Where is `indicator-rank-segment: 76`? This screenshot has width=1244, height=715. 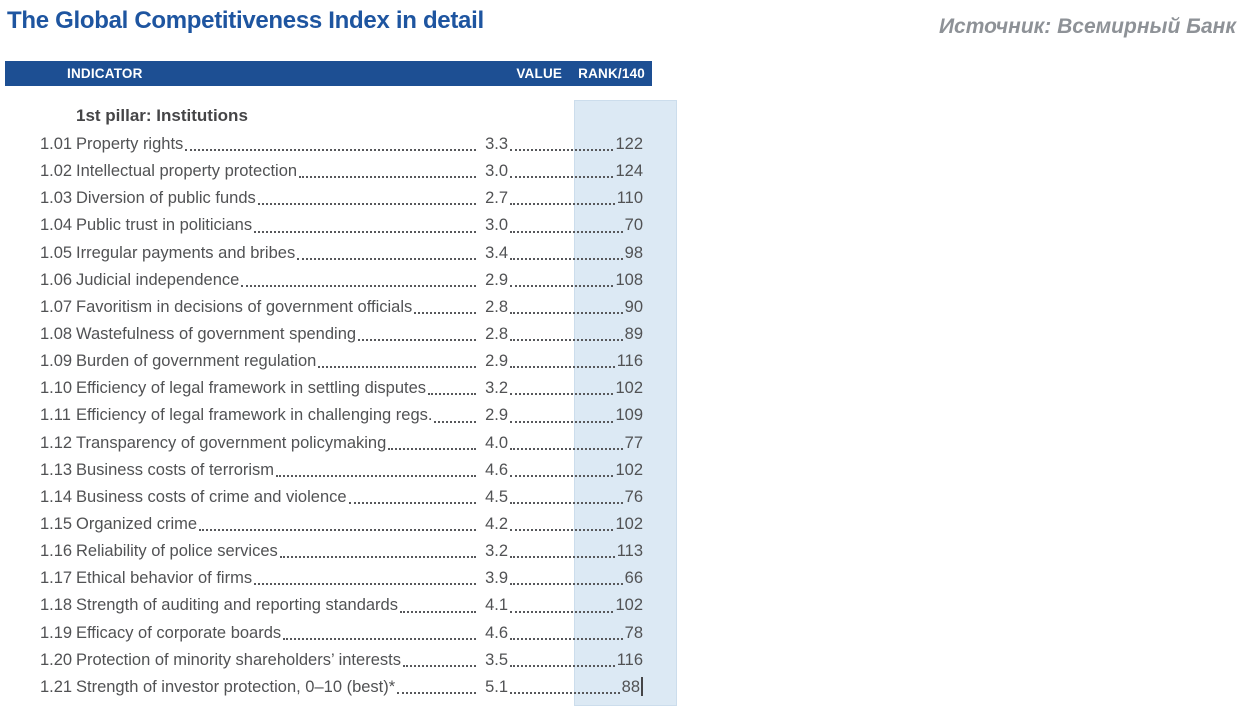
indicator-rank-segment: 76 is located at coordinates (575, 497).